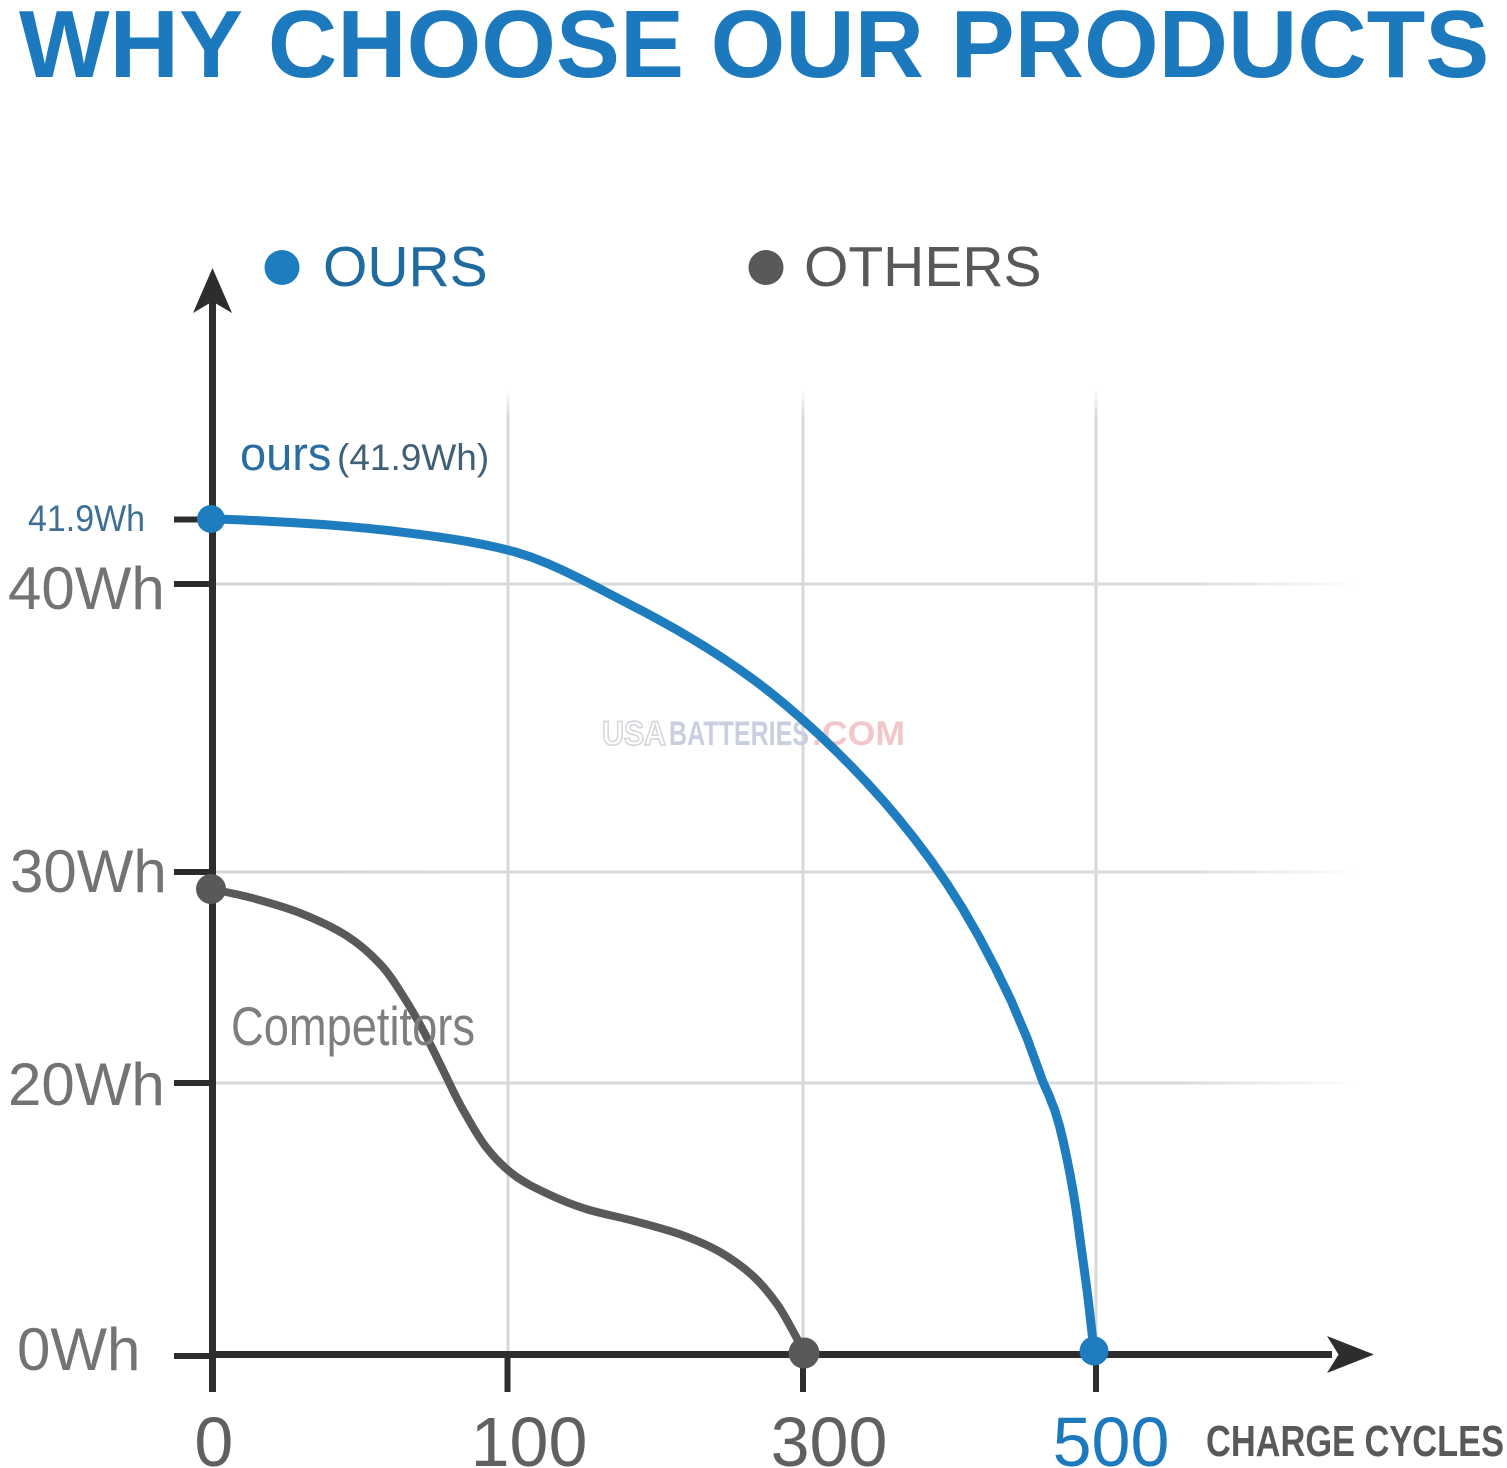 This screenshot has height=1468, width=1507. I want to click on svg-text: 30Wh, so click(88, 871).